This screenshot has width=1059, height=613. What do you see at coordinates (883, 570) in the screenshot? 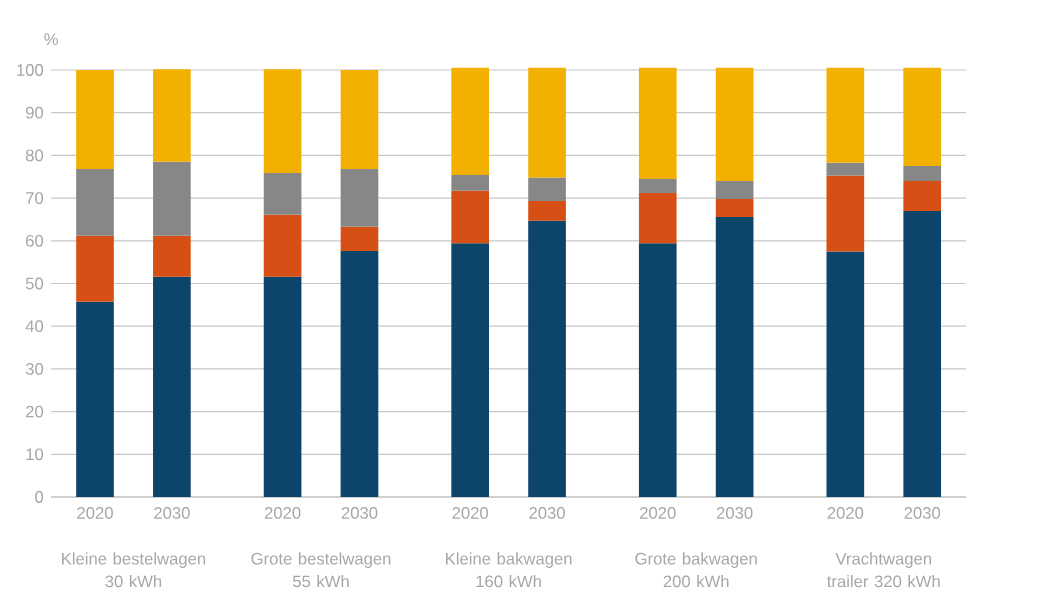
I see `text: Vrachtwagen trailer 320 kWh` at bounding box center [883, 570].